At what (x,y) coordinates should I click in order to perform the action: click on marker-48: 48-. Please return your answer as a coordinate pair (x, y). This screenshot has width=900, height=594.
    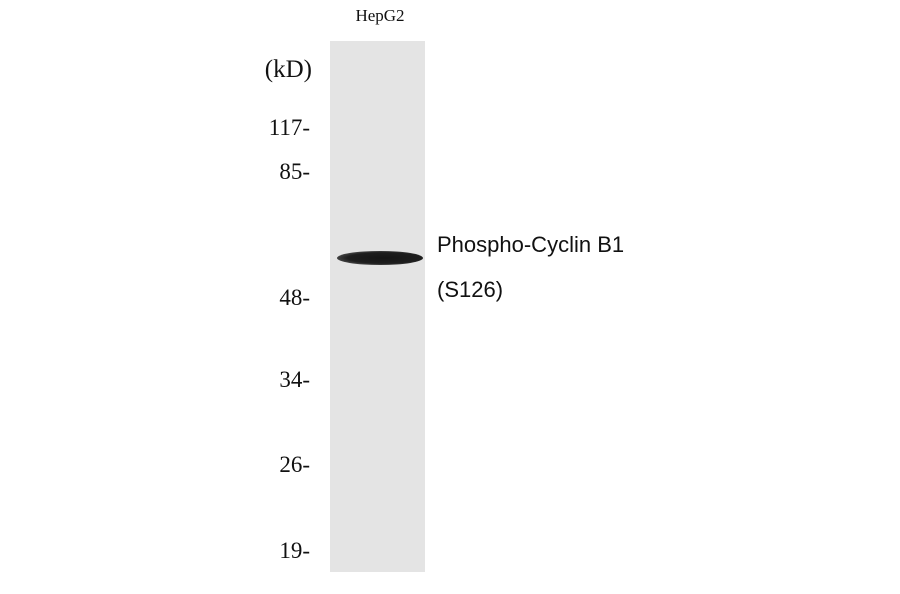
    Looking at the image, I should click on (294, 297).